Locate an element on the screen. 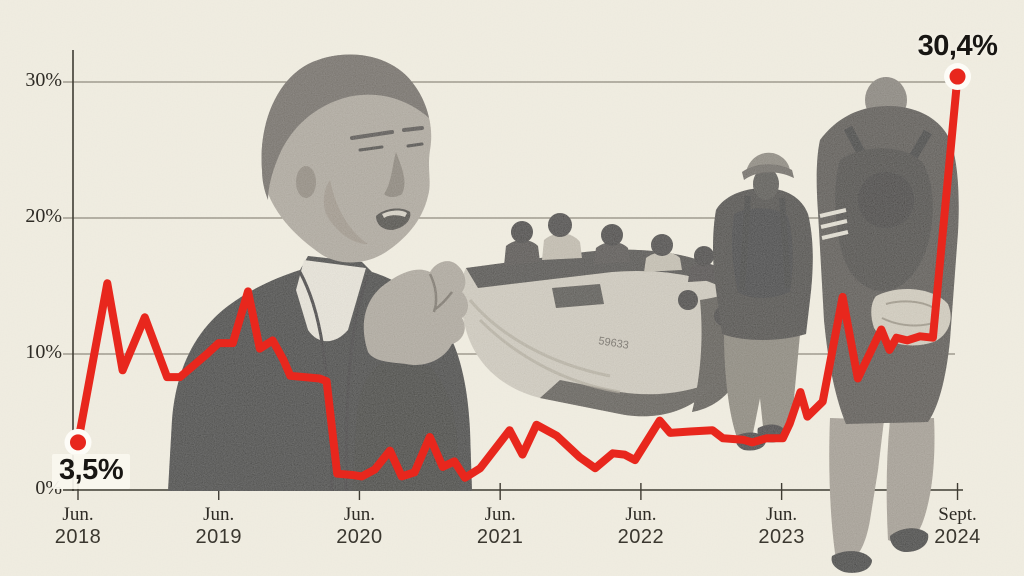 This screenshot has height=576, width=1024. endpoint-dot-end is located at coordinates (957, 76).